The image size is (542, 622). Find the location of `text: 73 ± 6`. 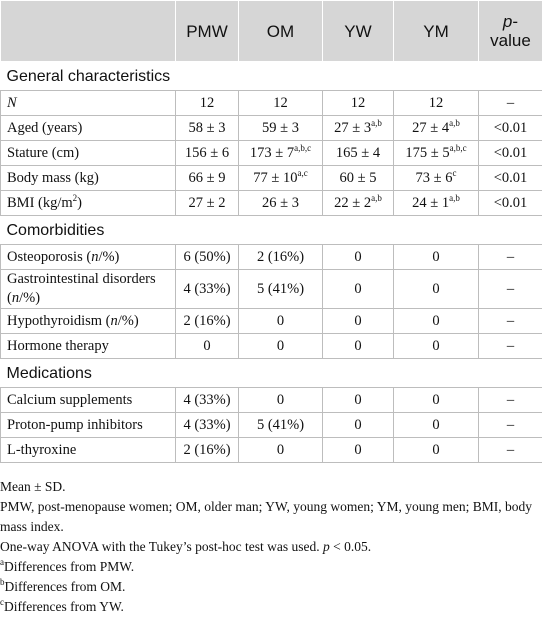

text: 73 ± 6 is located at coordinates (434, 177).